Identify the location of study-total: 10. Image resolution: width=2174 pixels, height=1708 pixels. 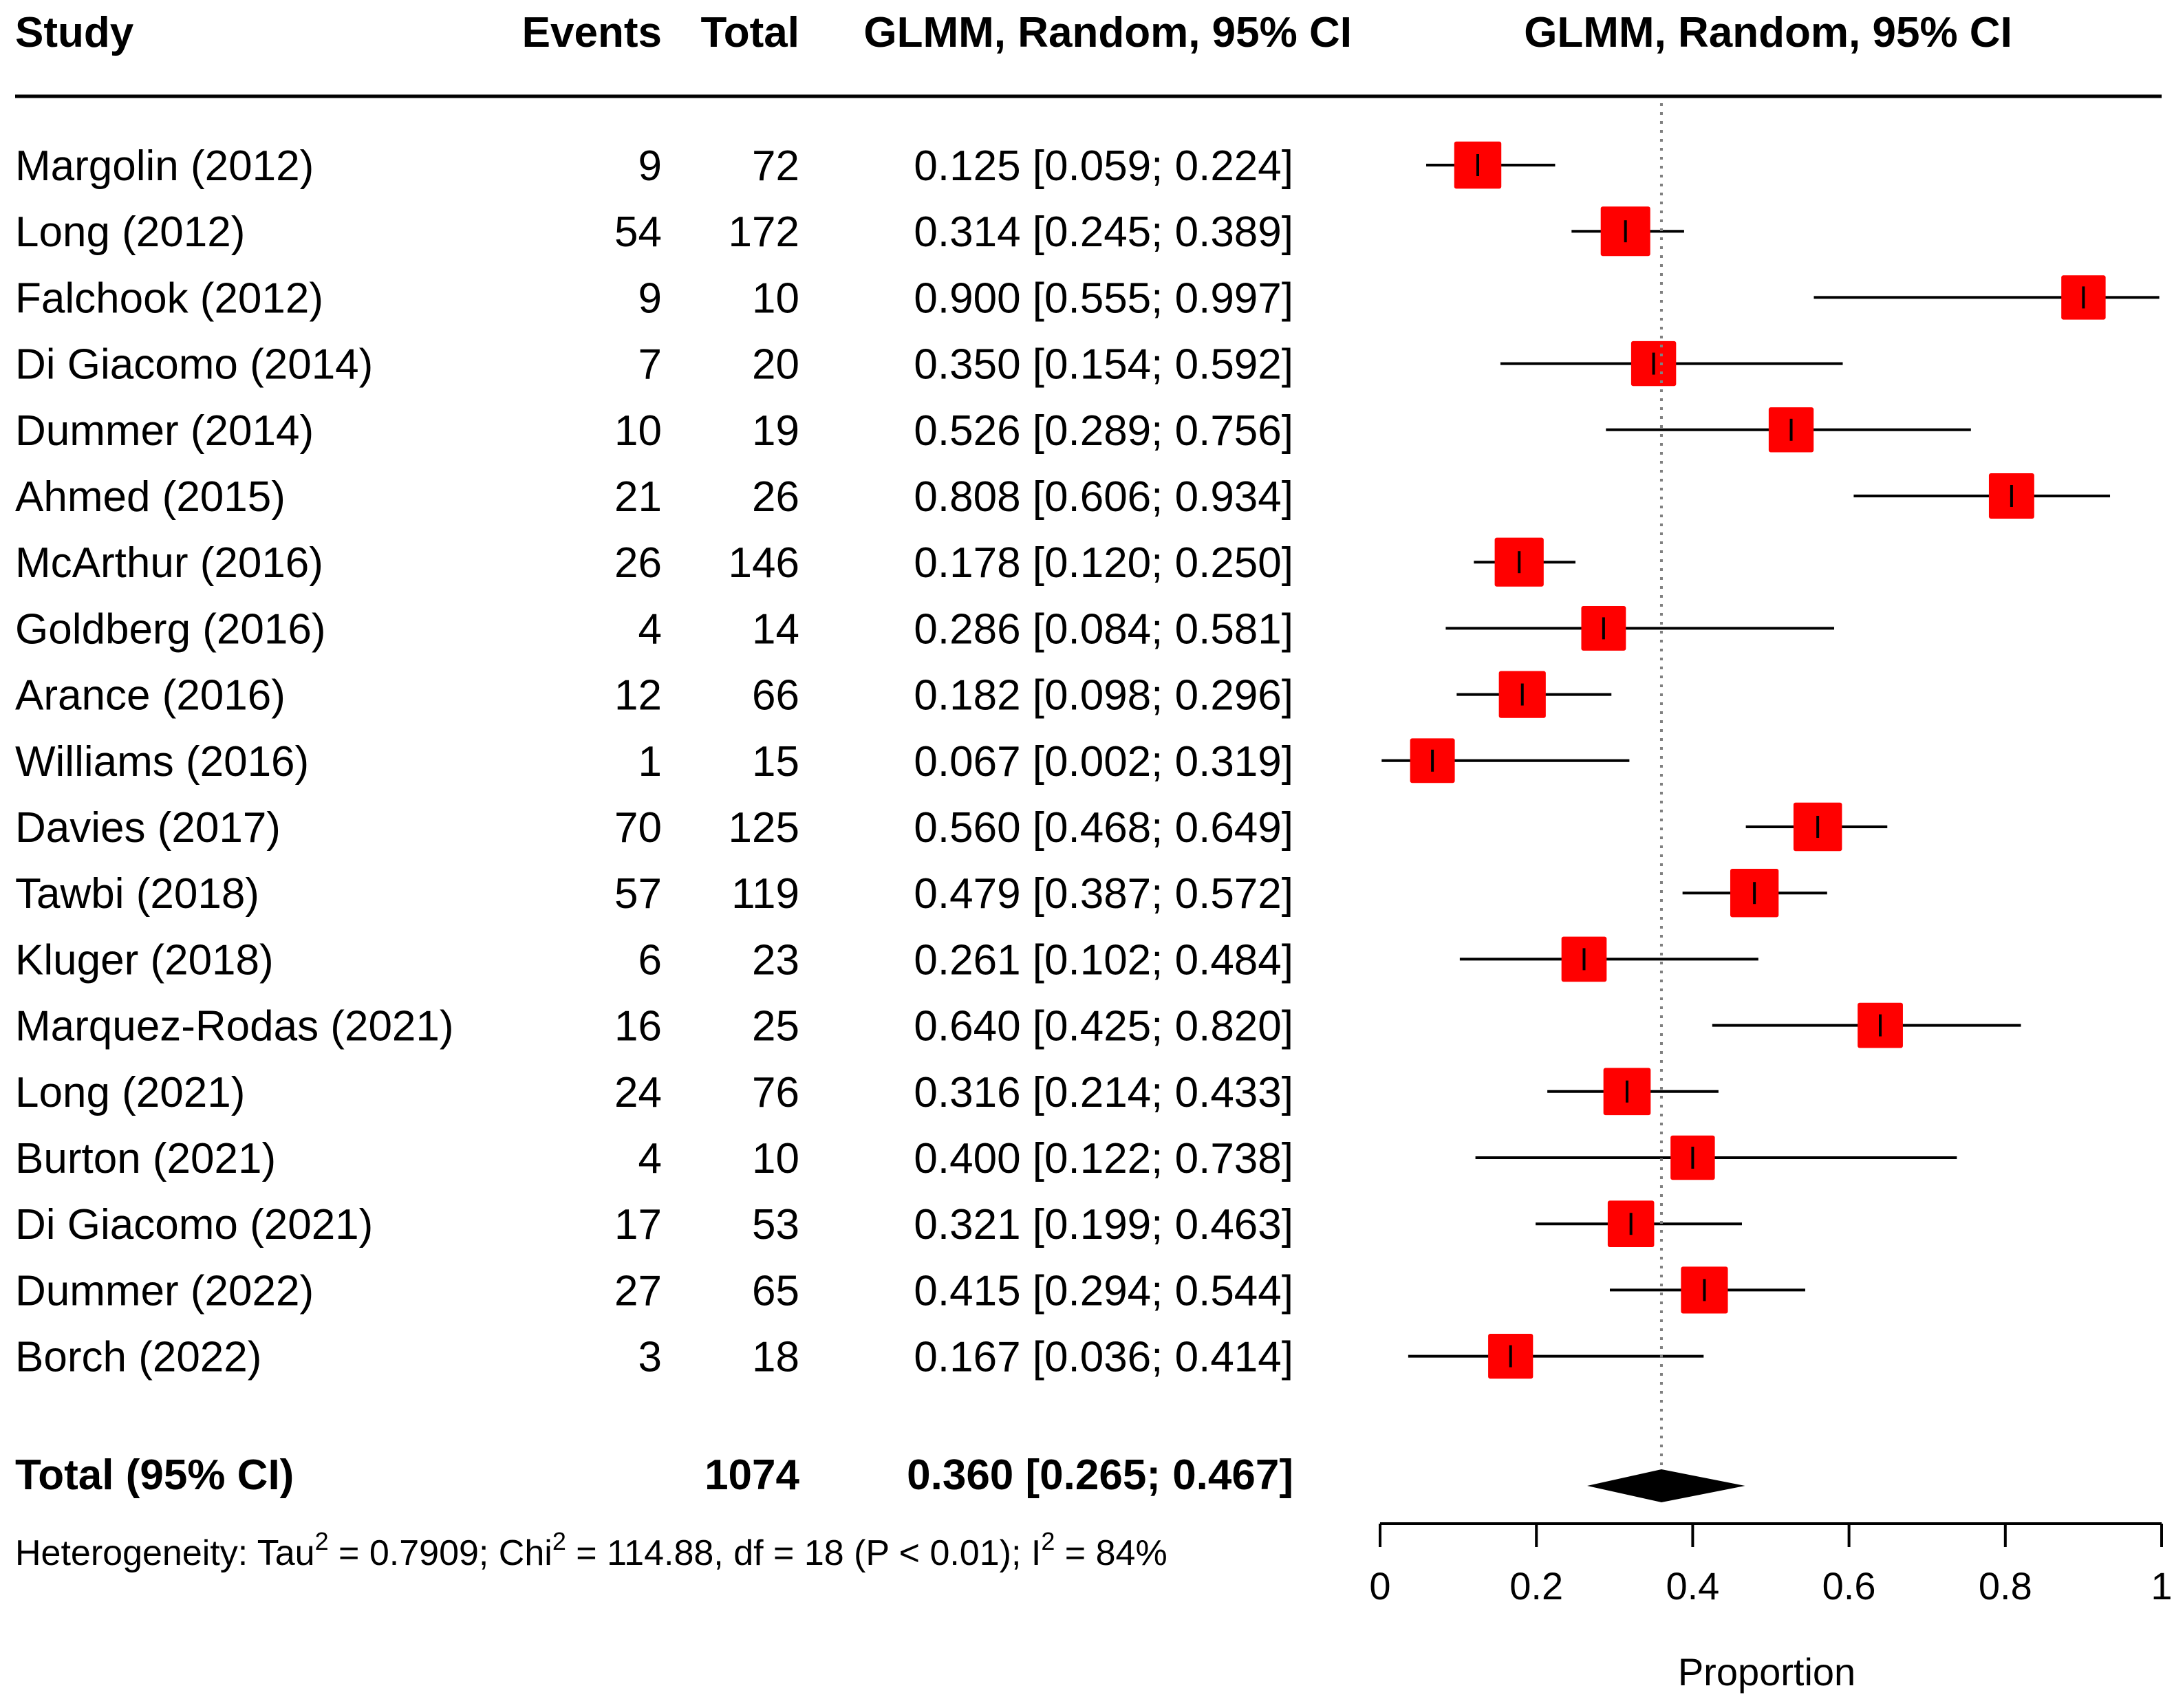
(775, 298).